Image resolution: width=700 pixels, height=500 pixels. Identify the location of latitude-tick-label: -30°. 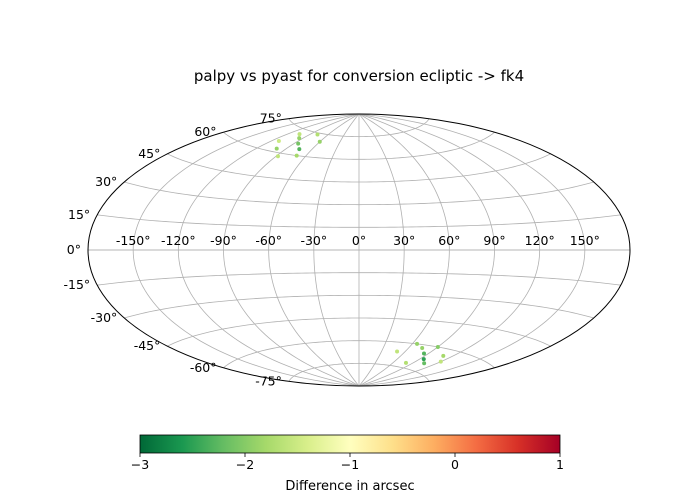
(104, 317).